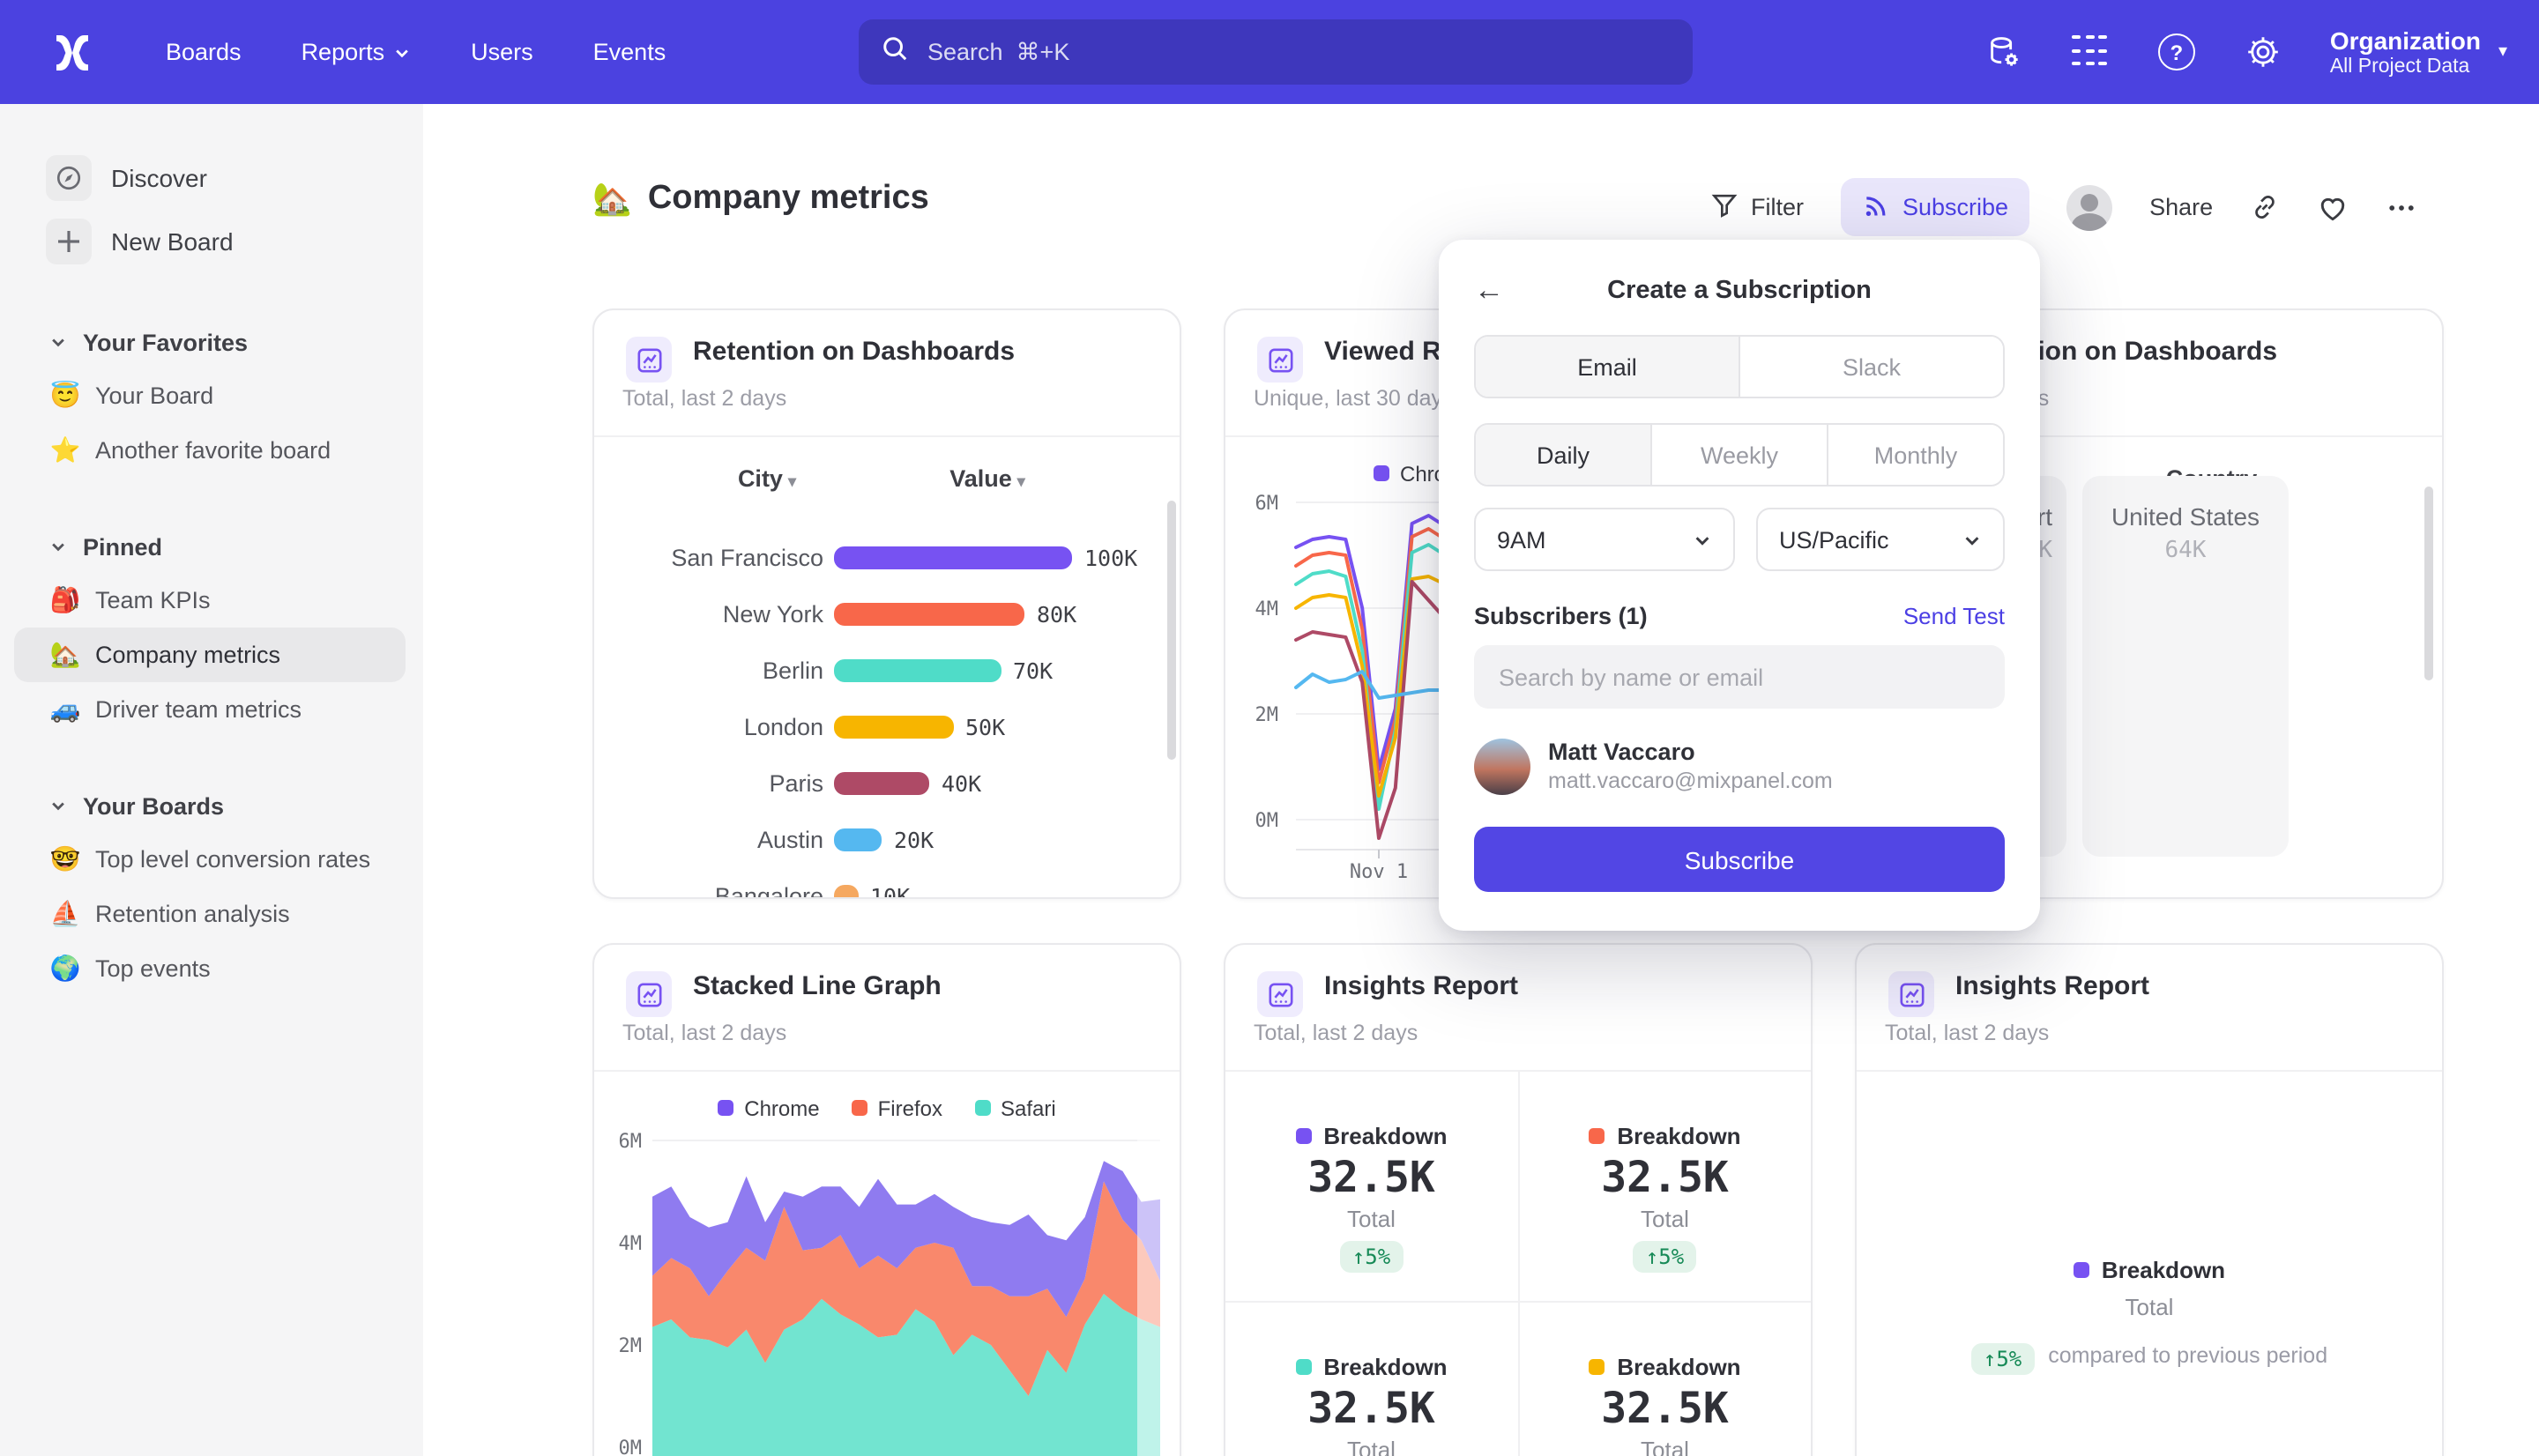  I want to click on sidebar-item-top-level-conversion-rates: 🤓 Top level conversion rates, so click(210, 858).